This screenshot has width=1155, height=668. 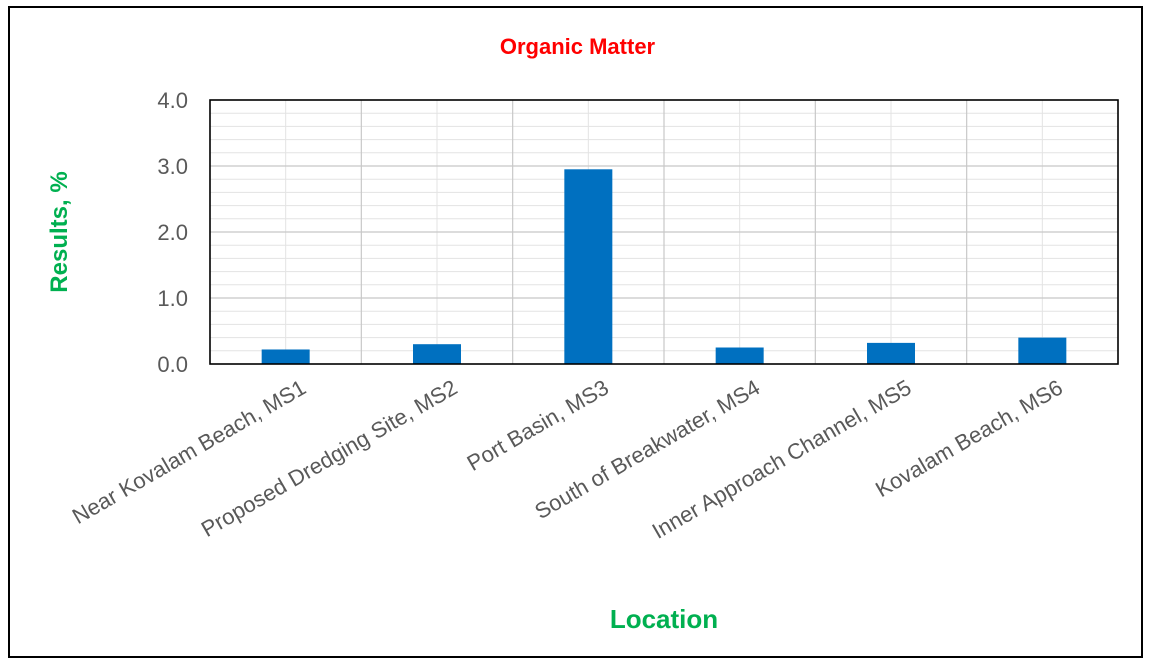 What do you see at coordinates (189, 452) in the screenshot?
I see `x-tick-label: Near Kovalam Beach, MS1` at bounding box center [189, 452].